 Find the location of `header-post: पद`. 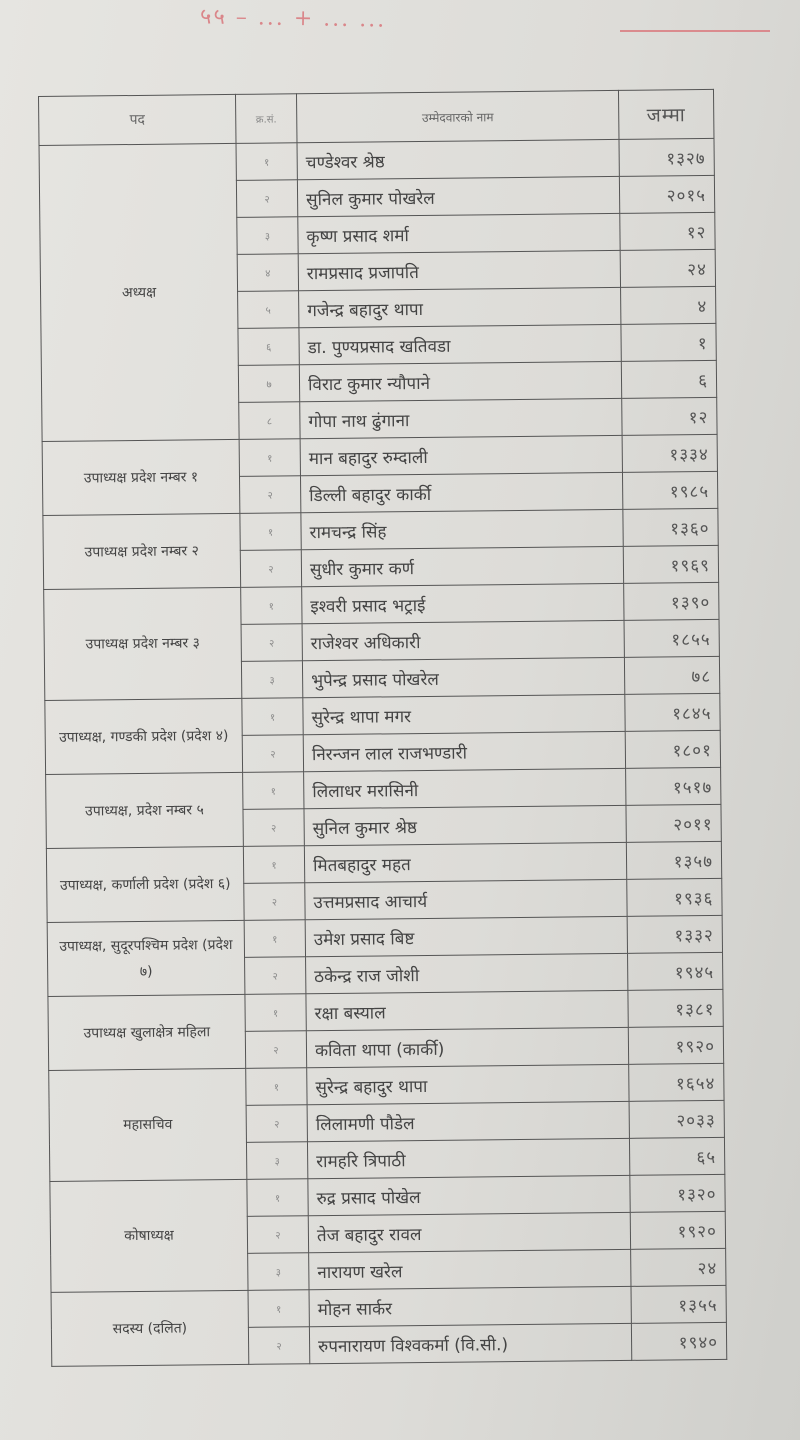

header-post: पद is located at coordinates (137, 120).